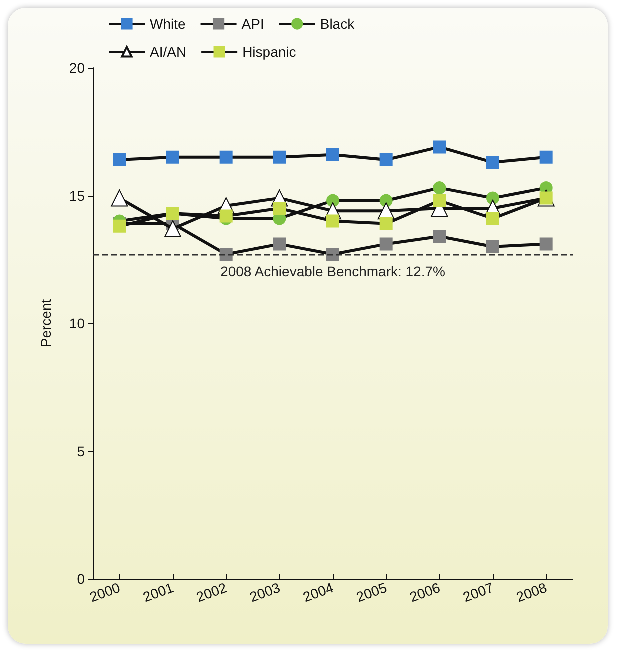 This screenshot has width=619, height=655. I want to click on x-tick-label: 2002, so click(212, 592).